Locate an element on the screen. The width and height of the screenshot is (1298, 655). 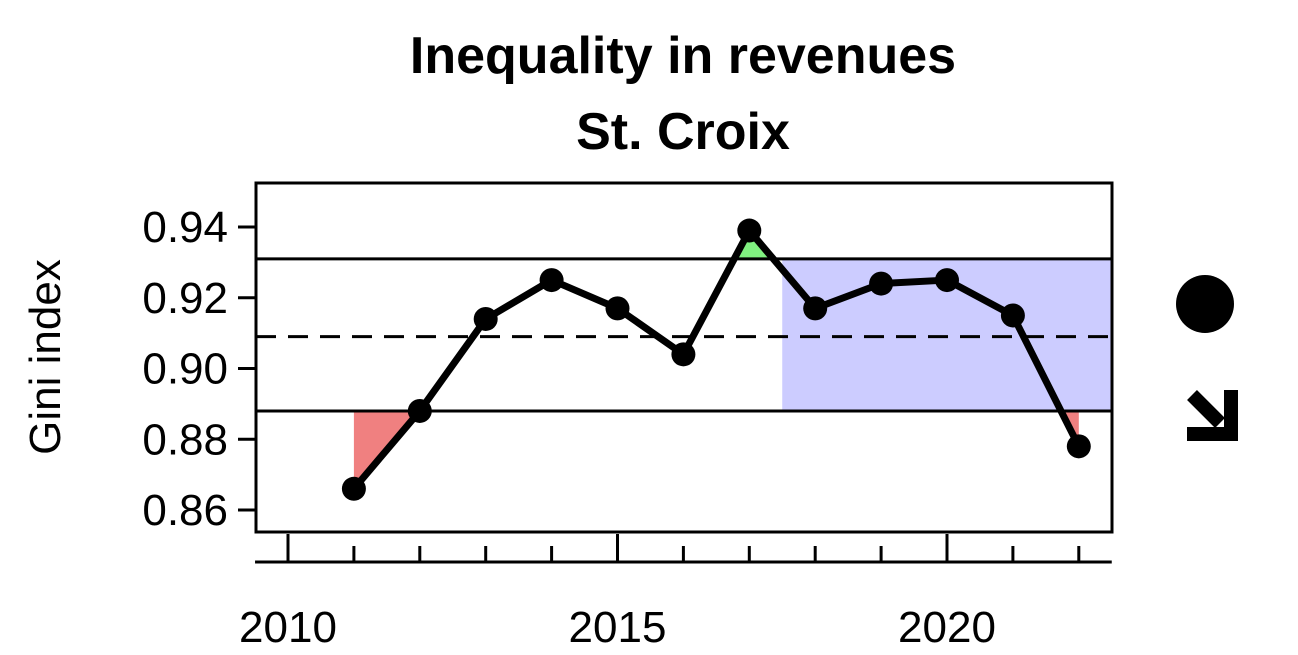
y-tick-label: 0.94 is located at coordinates (185, 227).